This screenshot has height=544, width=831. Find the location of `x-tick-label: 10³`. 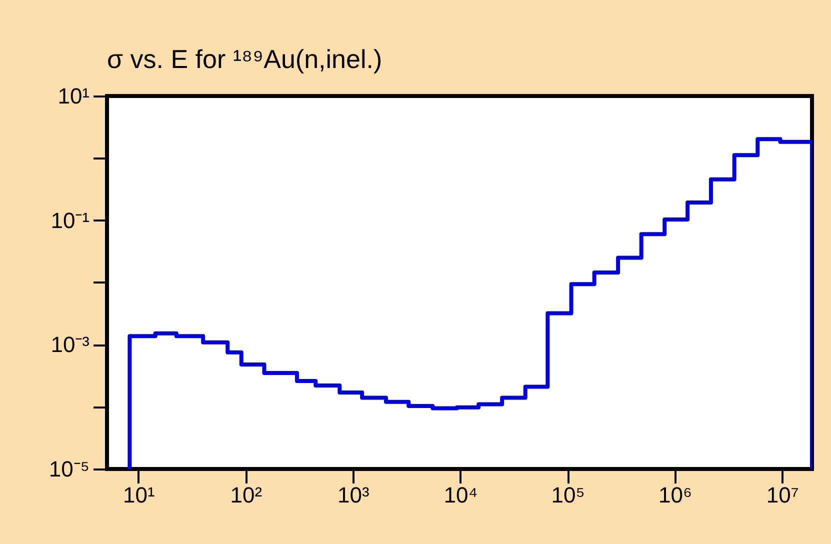

x-tick-label: 10³ is located at coordinates (354, 495).